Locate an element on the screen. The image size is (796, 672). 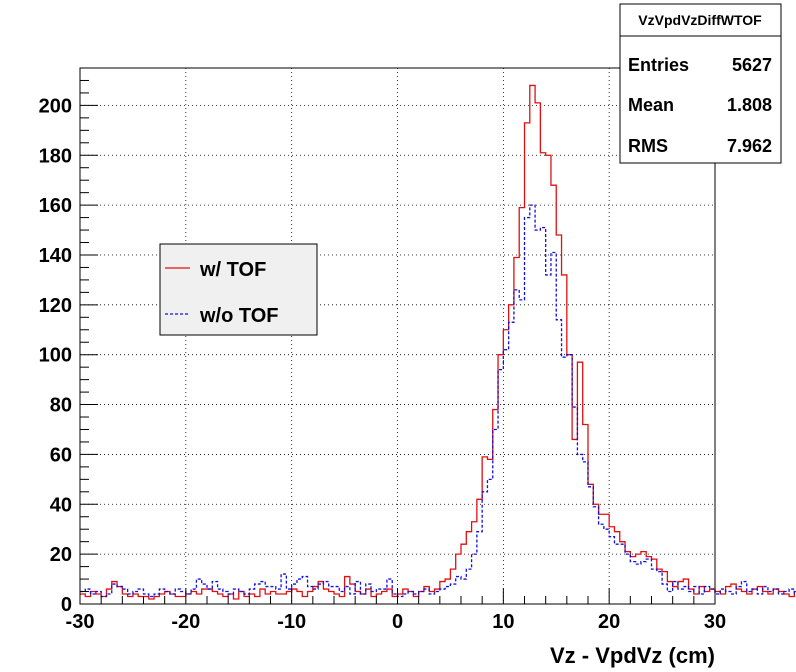
stats-rms-label: RMS is located at coordinates (648, 146).